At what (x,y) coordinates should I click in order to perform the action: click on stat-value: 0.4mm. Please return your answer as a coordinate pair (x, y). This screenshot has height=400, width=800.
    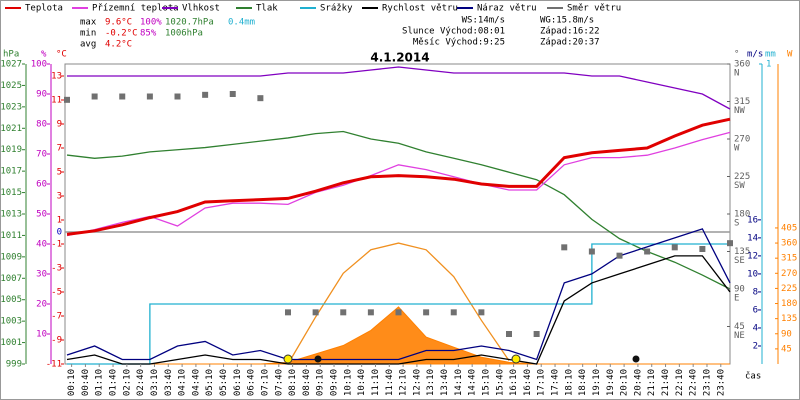
    Looking at the image, I should click on (241, 23).